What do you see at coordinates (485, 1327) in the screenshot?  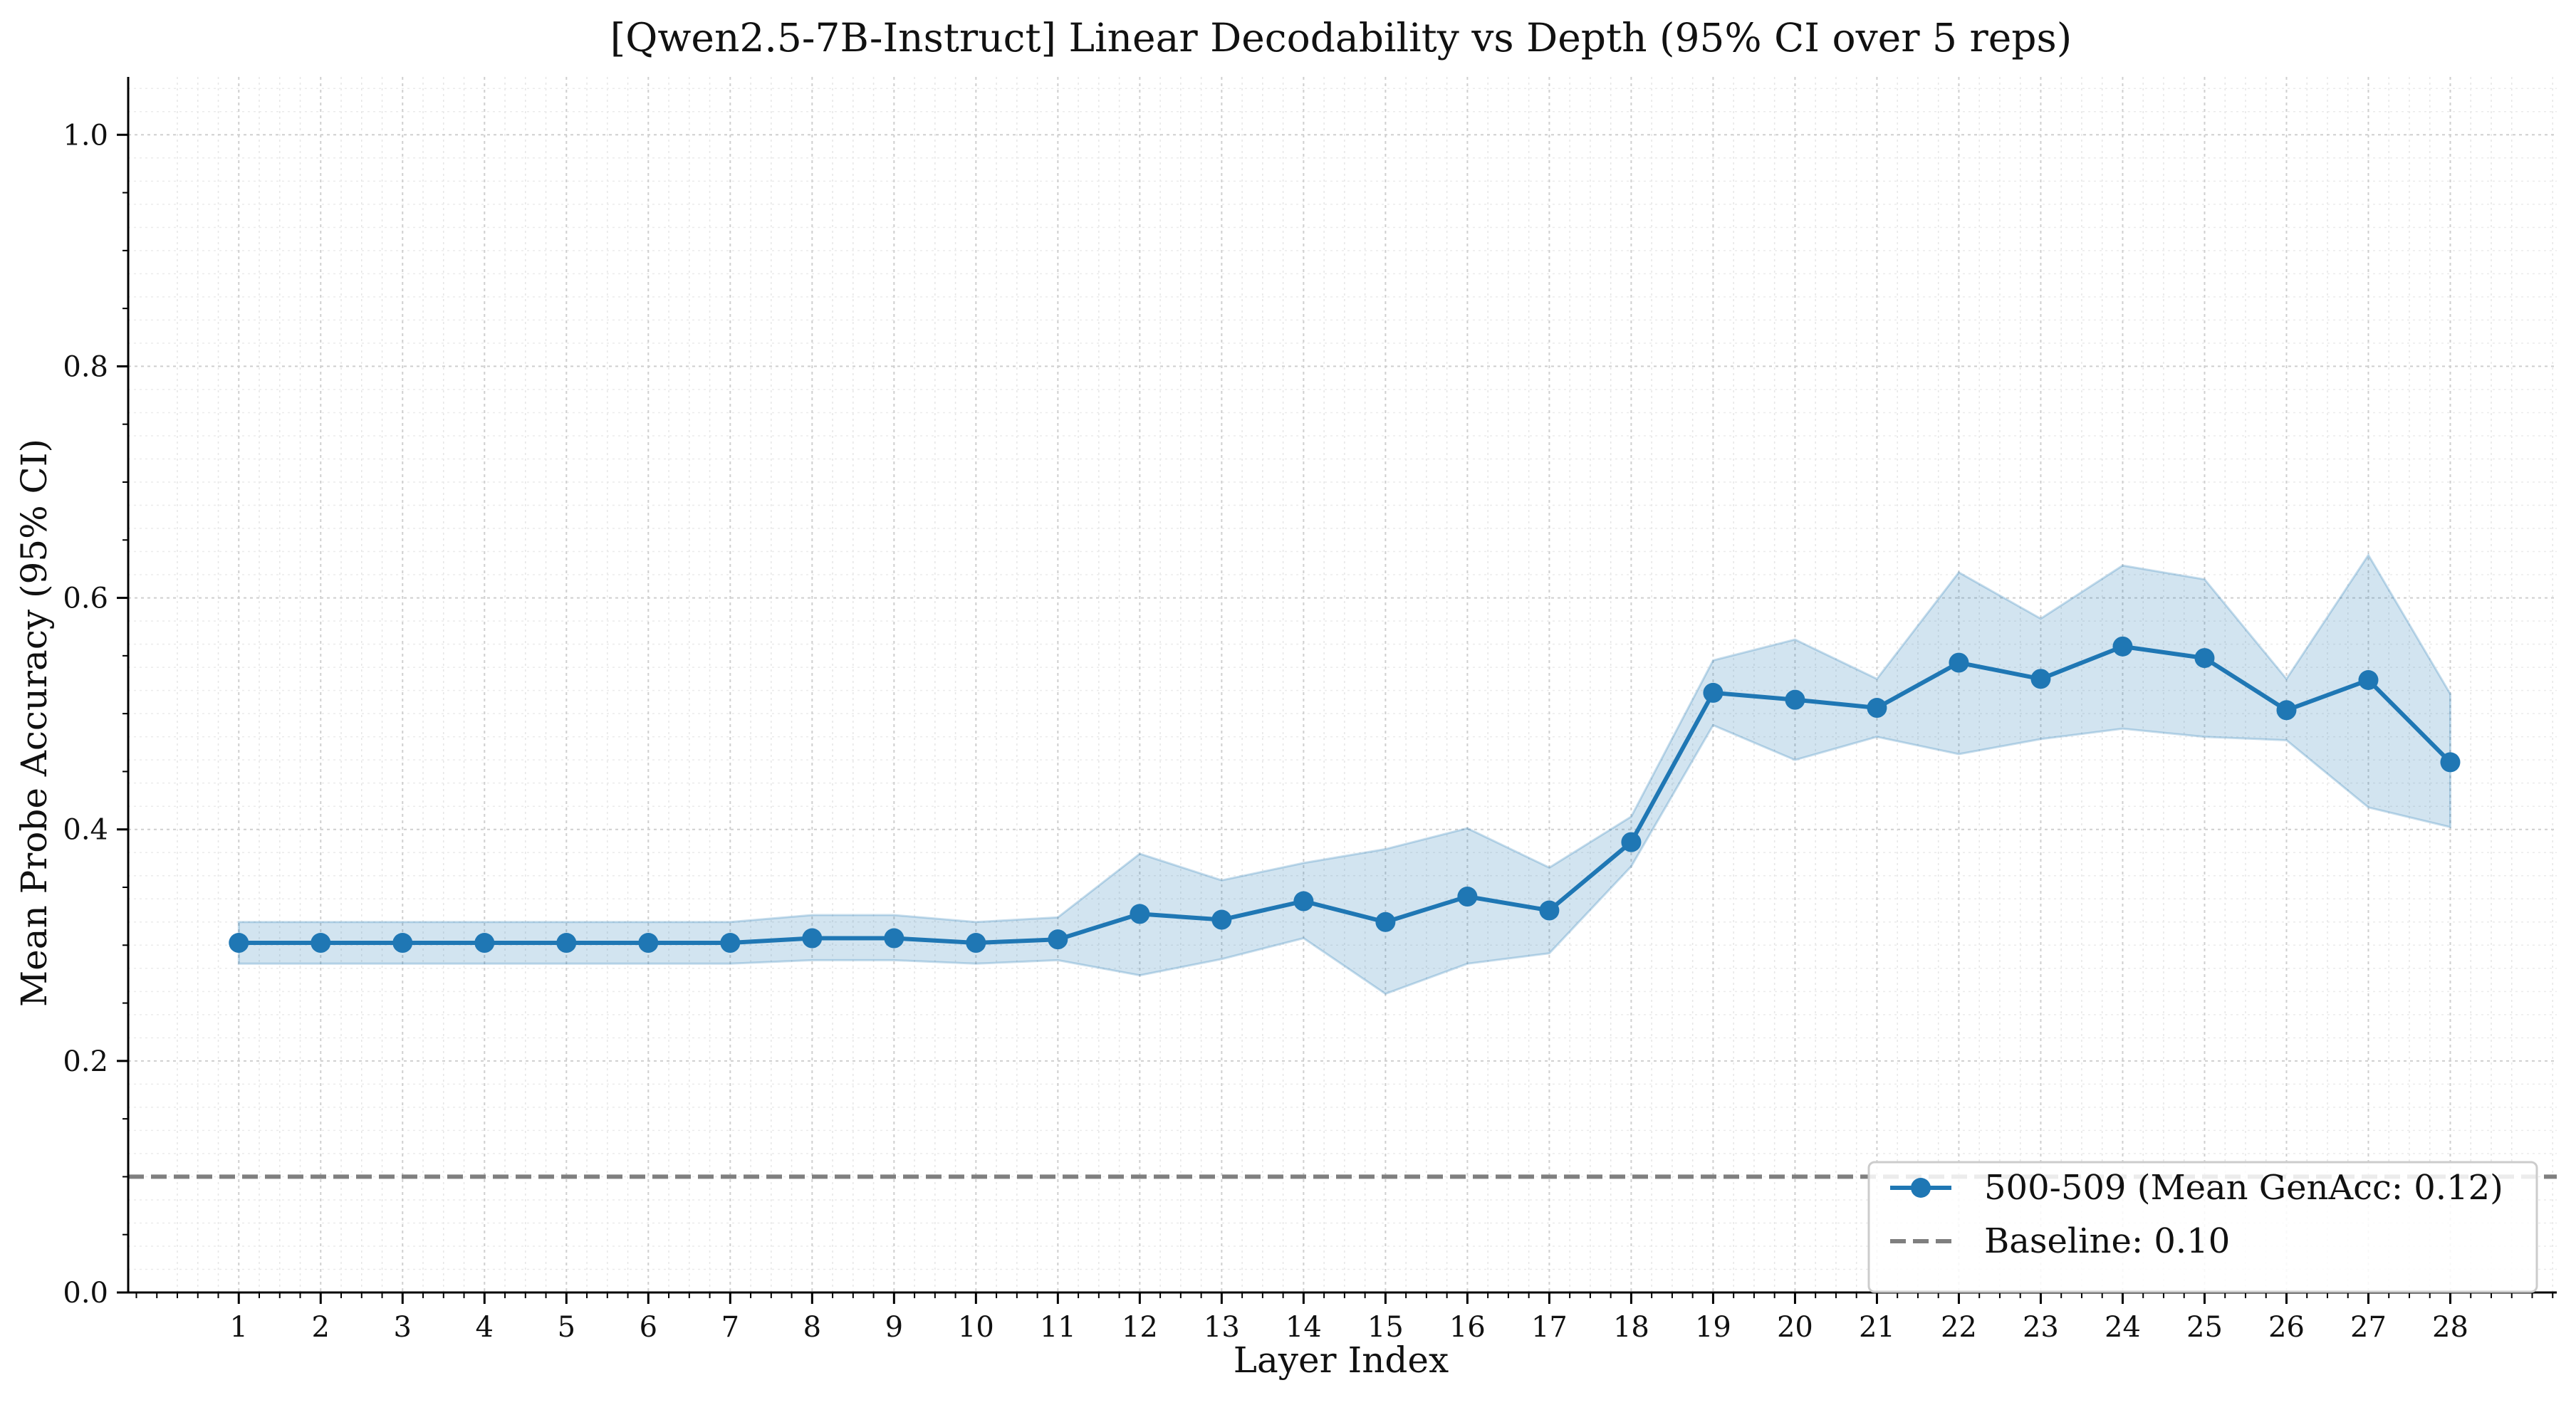 I see `x-tick-label: 4` at bounding box center [485, 1327].